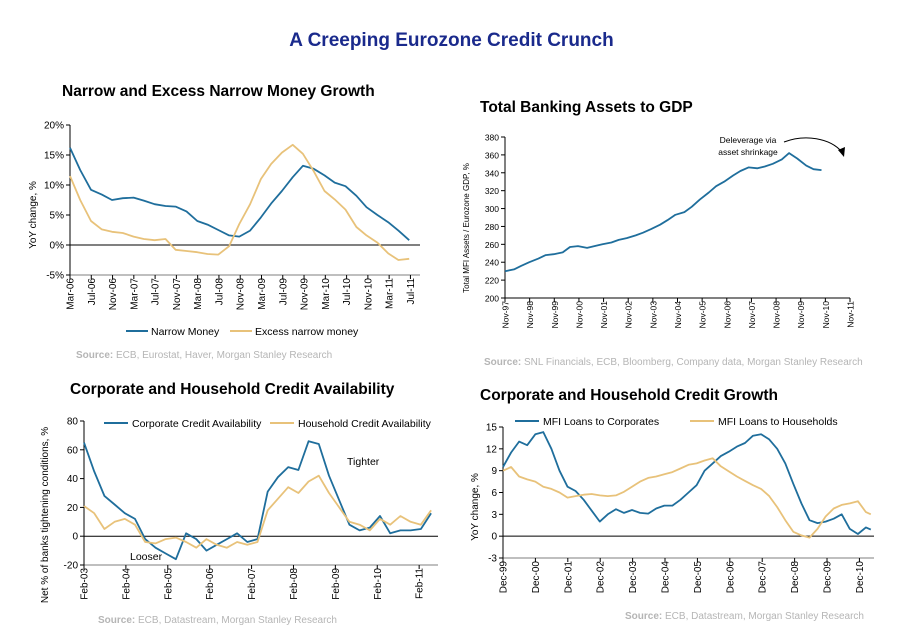 This screenshot has width=903, height=627. I want to click on assets-y-tick-label: 280, so click(492, 227).